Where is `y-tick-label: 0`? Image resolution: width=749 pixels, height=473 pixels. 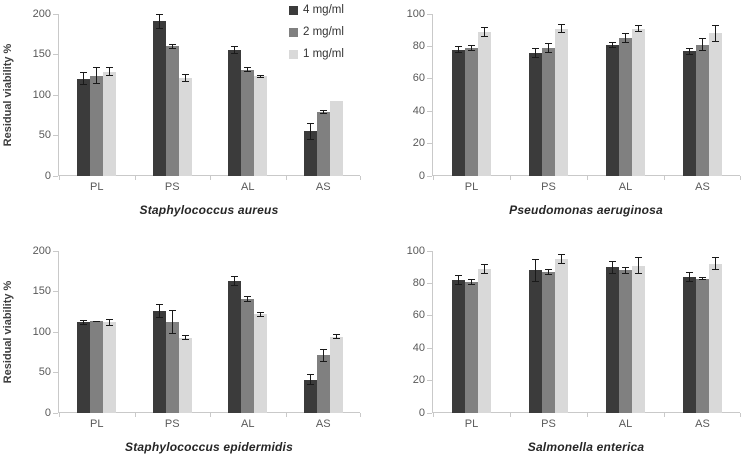 y-tick-label: 0 is located at coordinates (421, 412).